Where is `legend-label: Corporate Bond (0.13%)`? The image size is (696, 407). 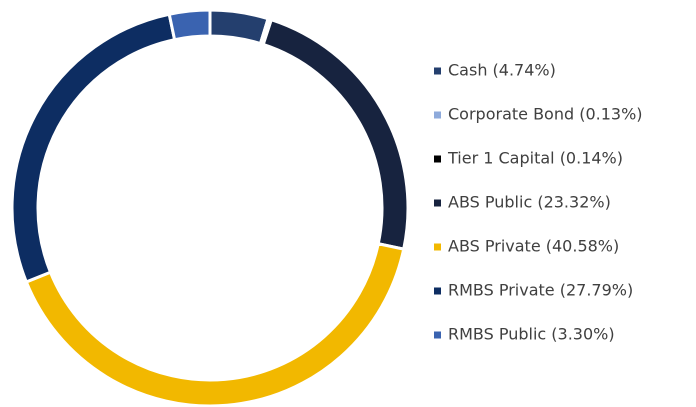 legend-label: Corporate Bond (0.13%) is located at coordinates (545, 114).